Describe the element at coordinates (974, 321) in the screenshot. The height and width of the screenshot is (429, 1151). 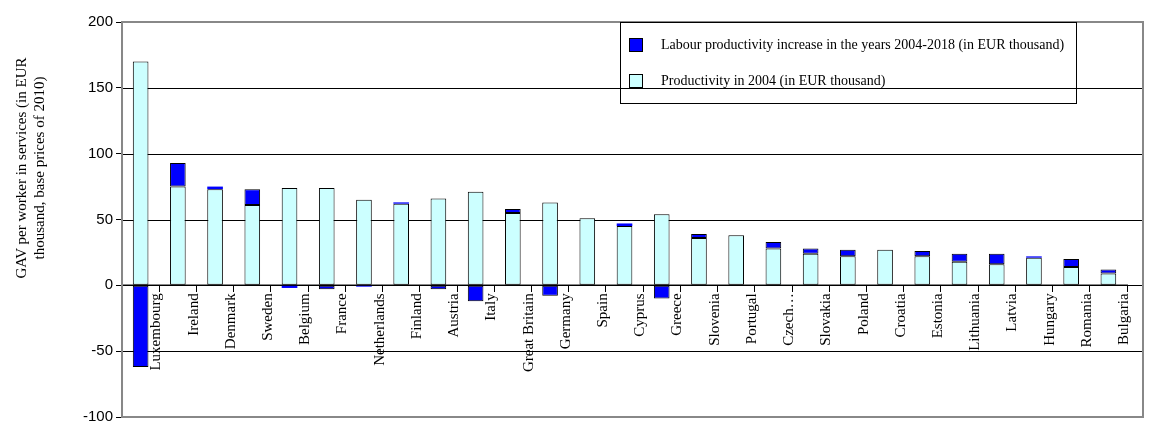
I see `x-tick-label: Lithuania` at that location.